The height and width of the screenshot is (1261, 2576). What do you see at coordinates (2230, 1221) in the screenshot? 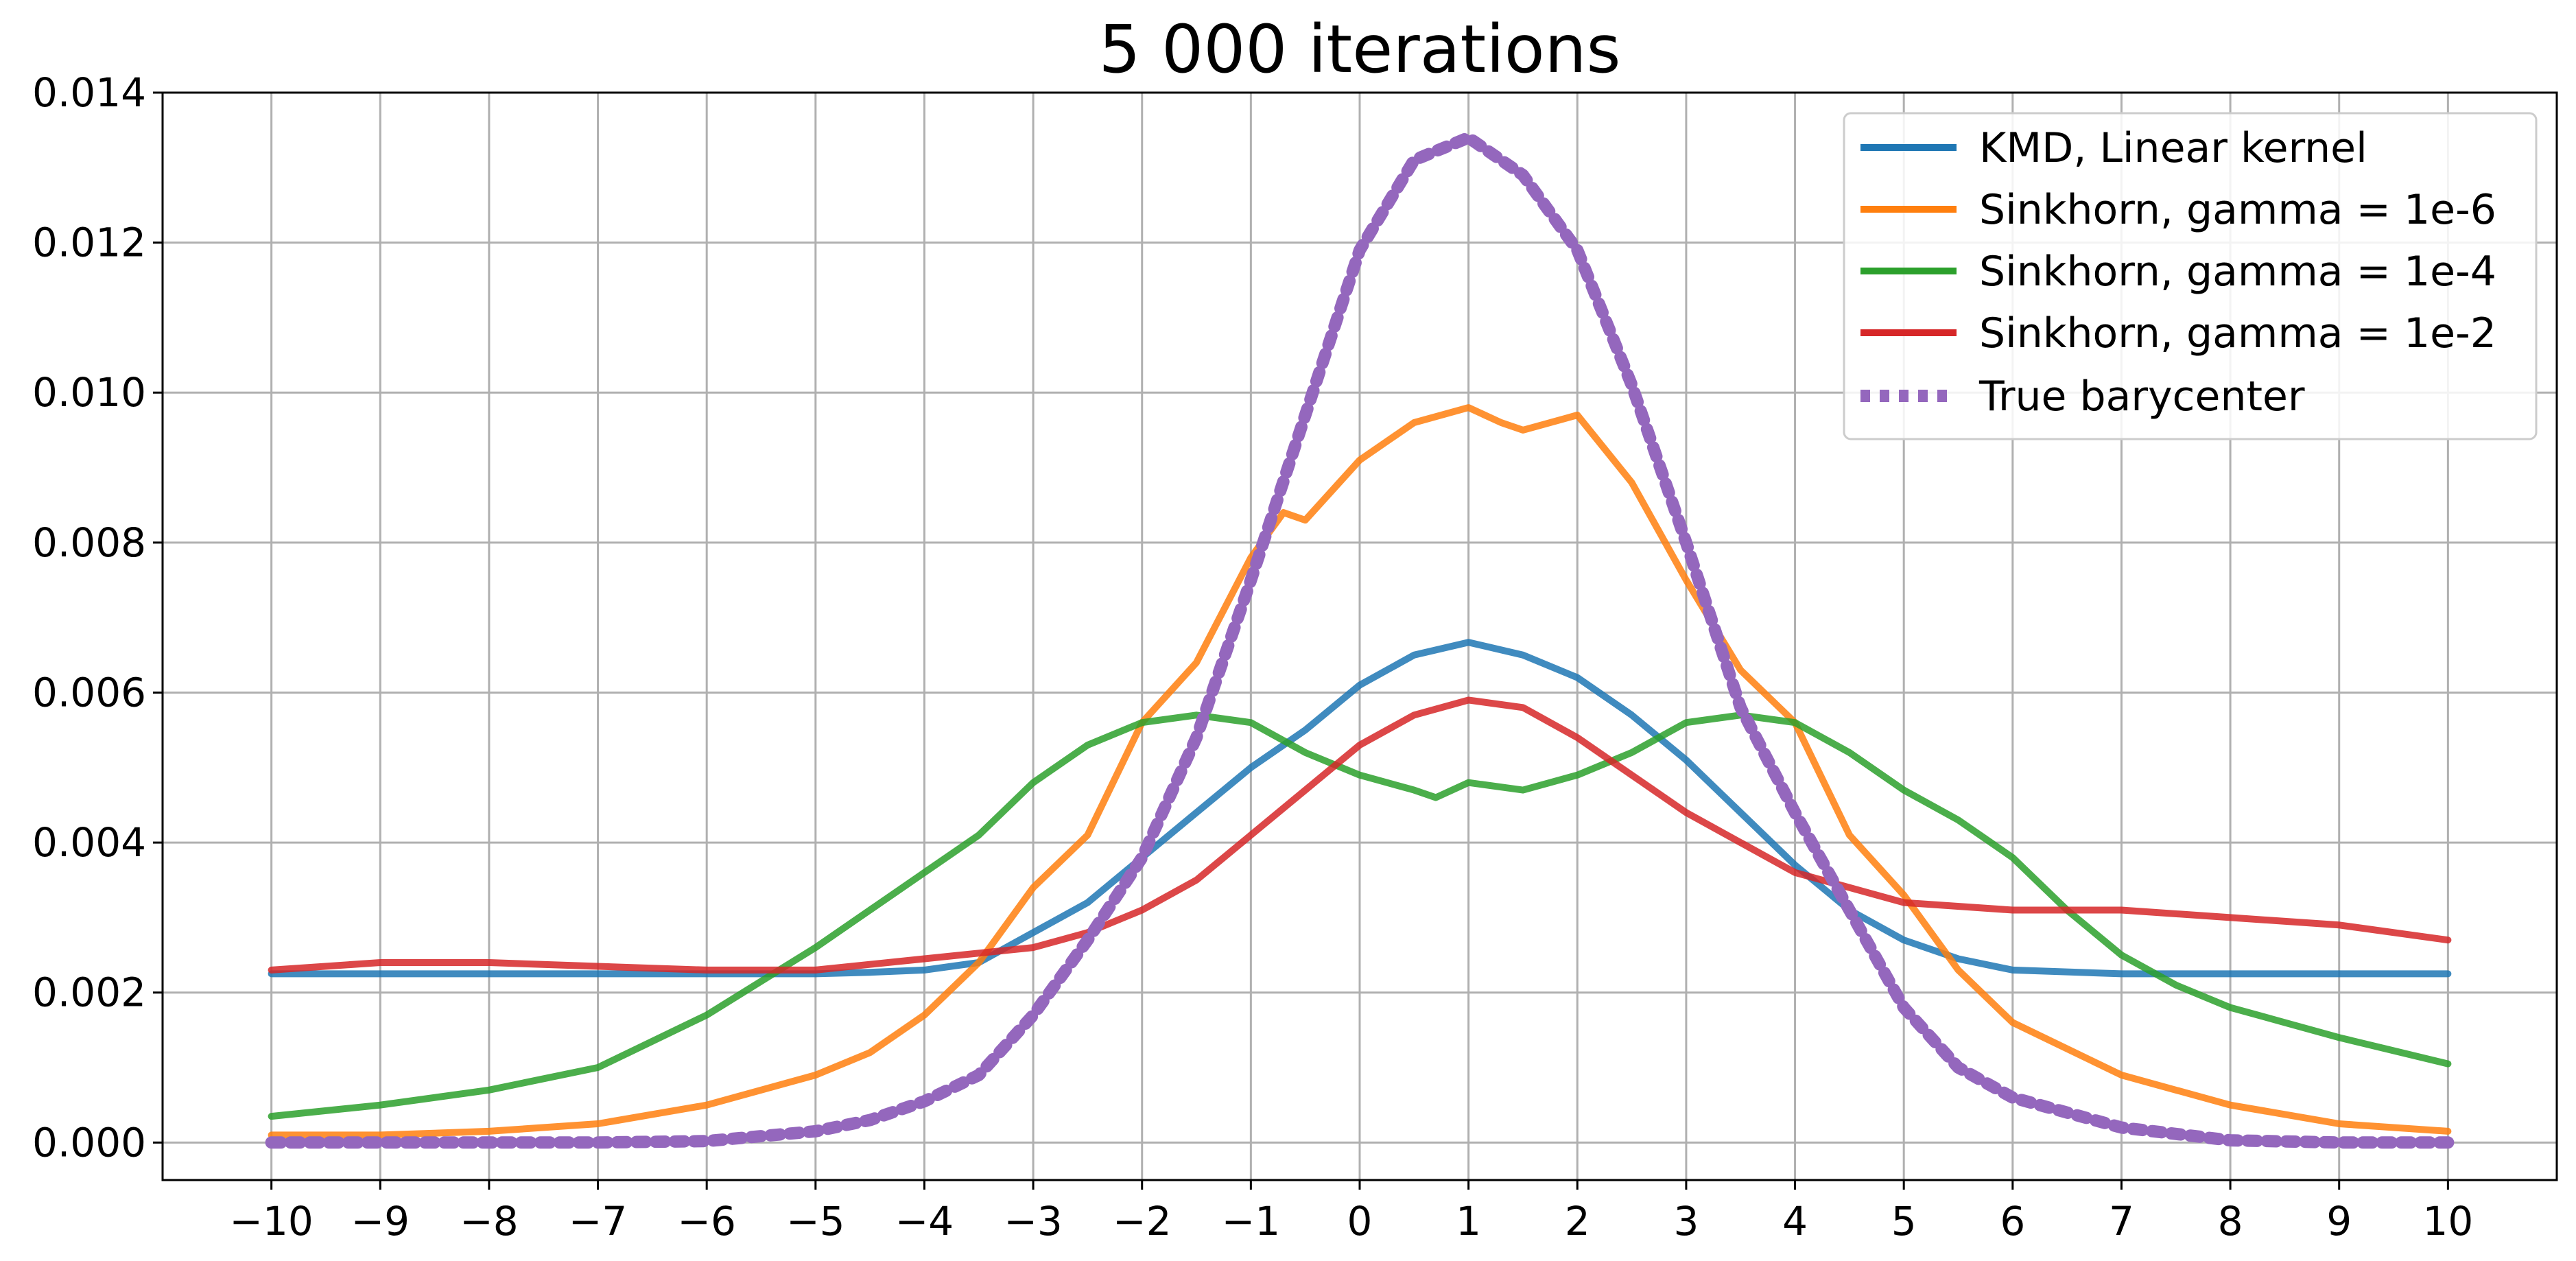
I see `x-tick-label: 8` at bounding box center [2230, 1221].